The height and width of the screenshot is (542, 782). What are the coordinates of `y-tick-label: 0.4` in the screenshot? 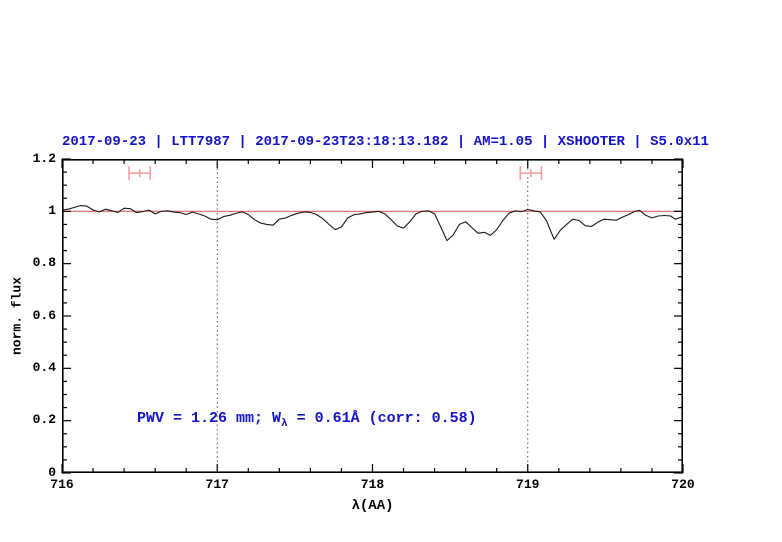 It's located at (44, 367).